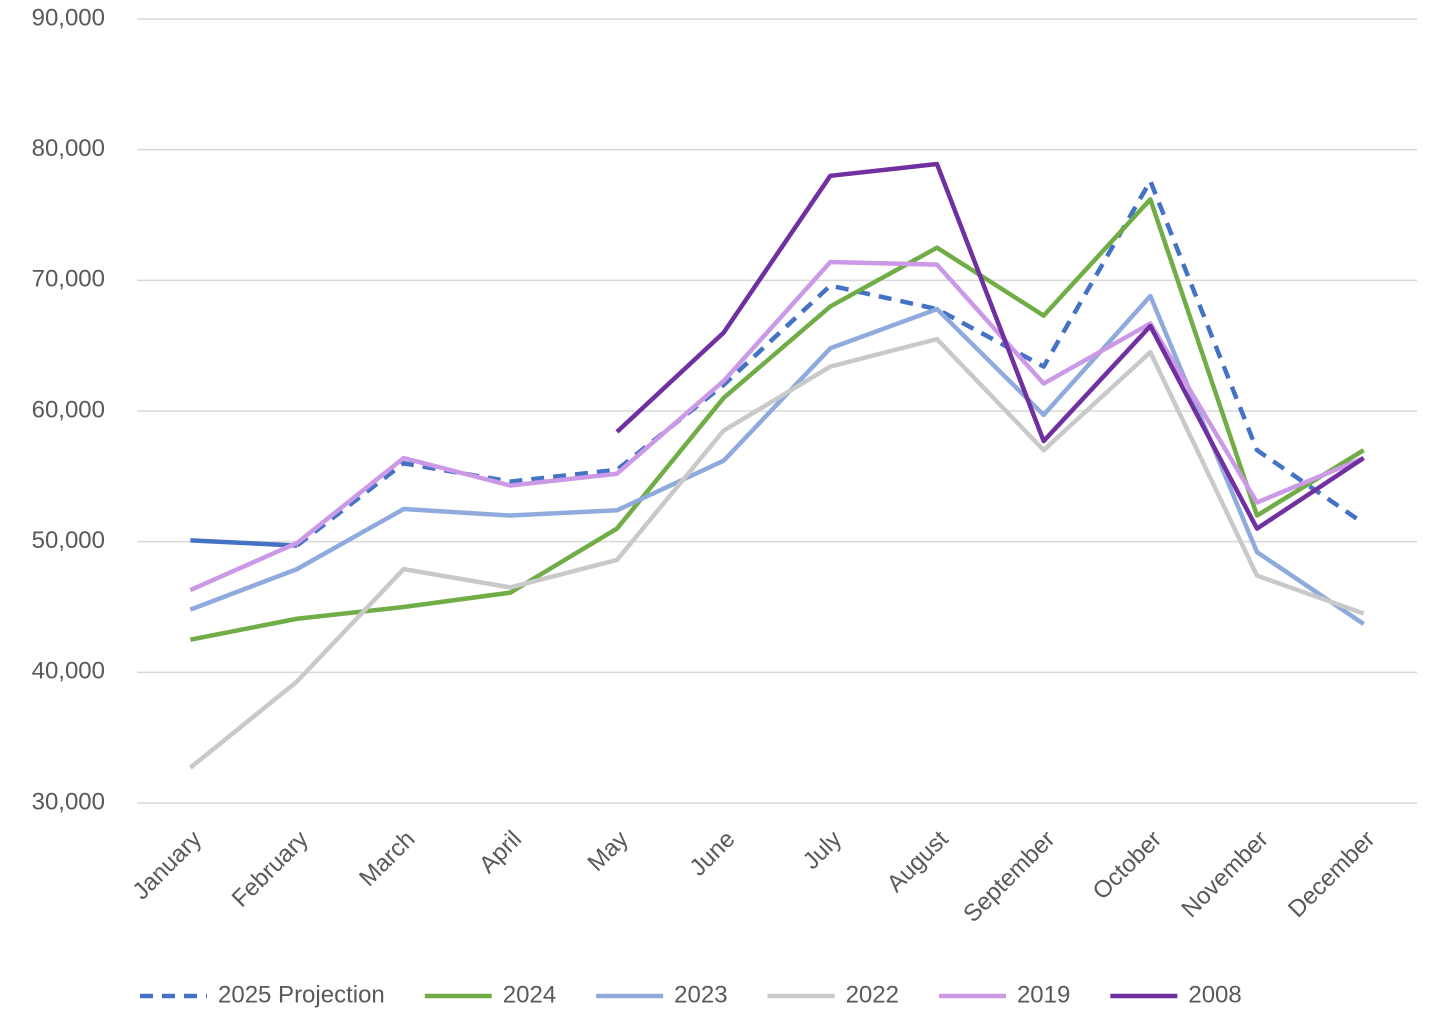 This screenshot has width=1432, height=1014. Describe the element at coordinates (872, 994) in the screenshot. I see `legend-label: 2022` at that location.